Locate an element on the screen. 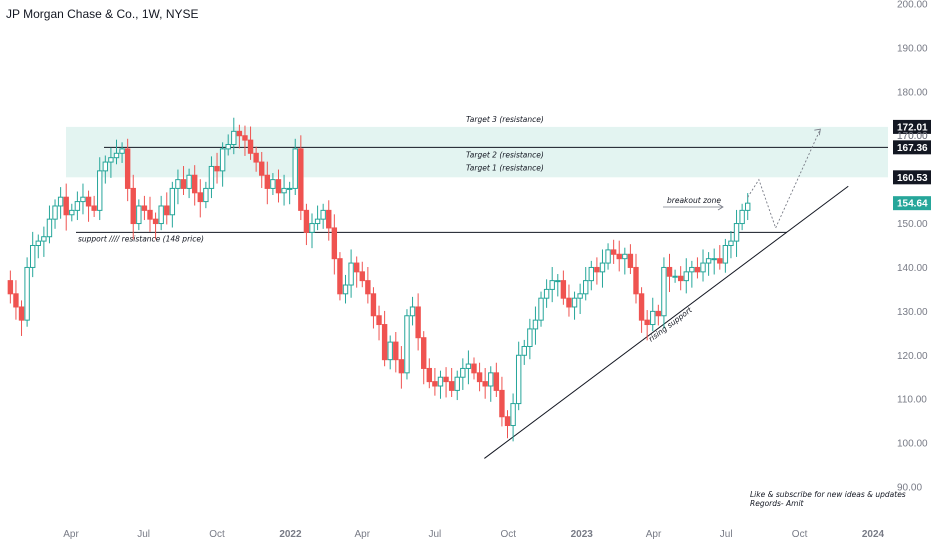 The width and height of the screenshot is (932, 550). y-tick-label: 90.00 is located at coordinates (909, 488).